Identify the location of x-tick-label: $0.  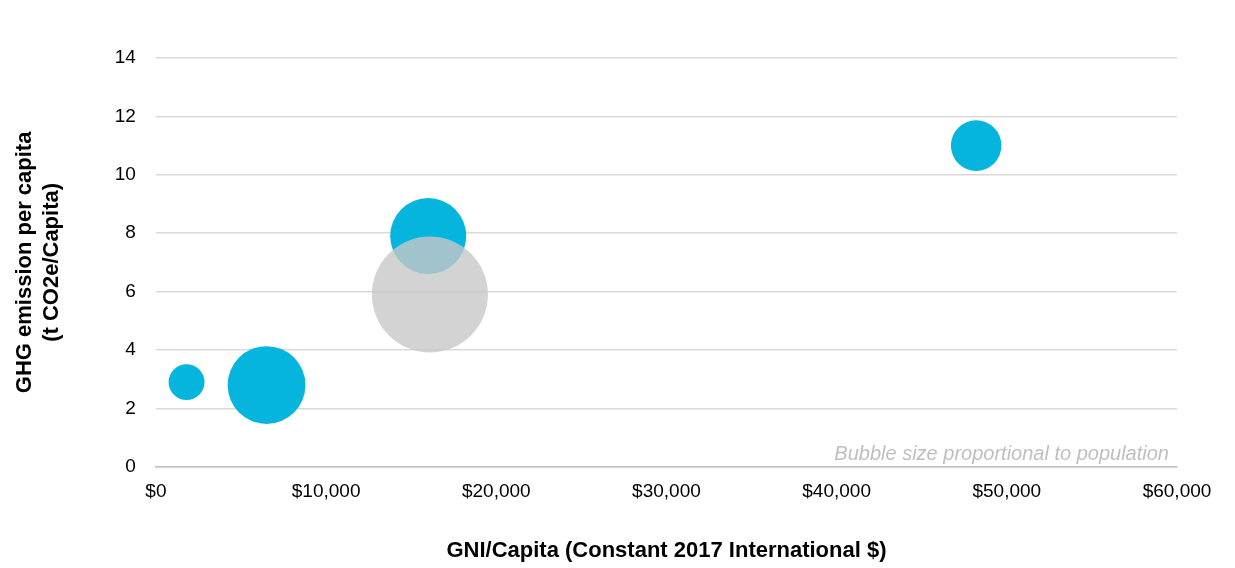
(156, 491).